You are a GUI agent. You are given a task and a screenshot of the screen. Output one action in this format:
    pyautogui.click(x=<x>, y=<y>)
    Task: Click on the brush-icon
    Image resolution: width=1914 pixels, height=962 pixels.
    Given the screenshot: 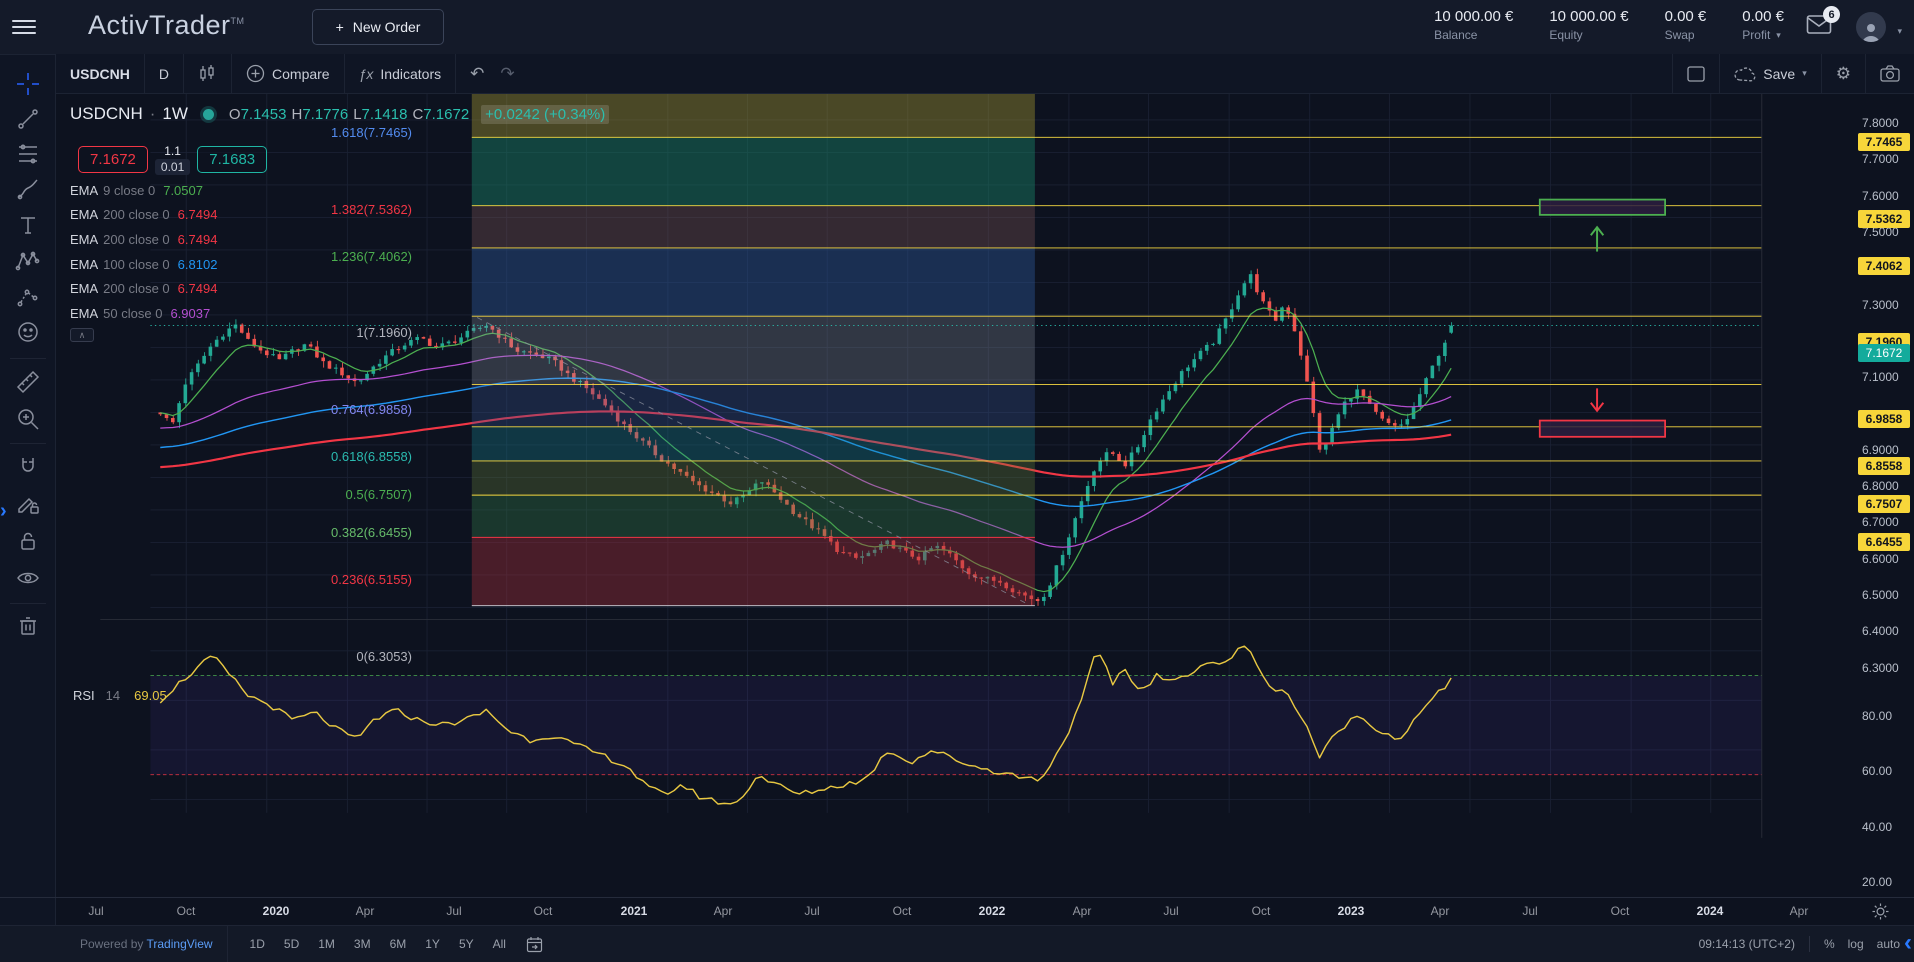 What is the action you would take?
    pyautogui.click(x=27, y=189)
    